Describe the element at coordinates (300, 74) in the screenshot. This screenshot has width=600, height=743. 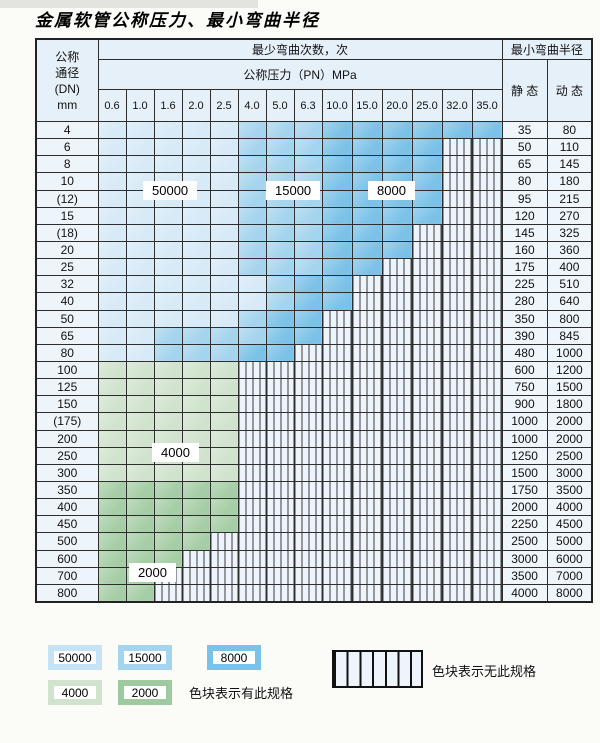
I see `pressure-header: 公称压力（PN）MPa` at that location.